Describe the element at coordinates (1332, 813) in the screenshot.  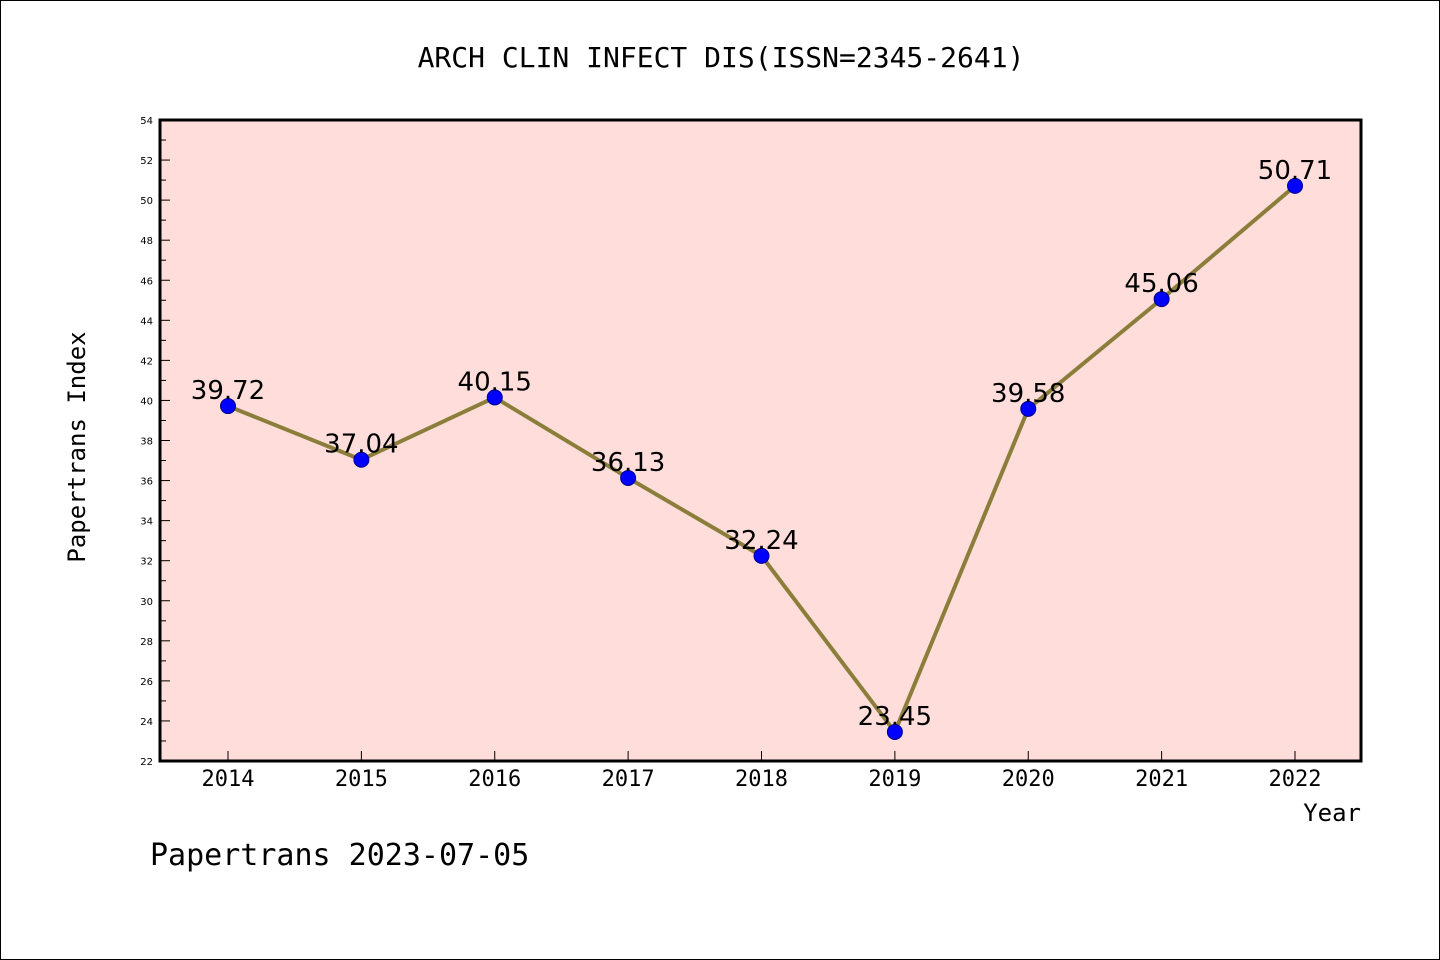
I see `x-axis-title: Year` at that location.